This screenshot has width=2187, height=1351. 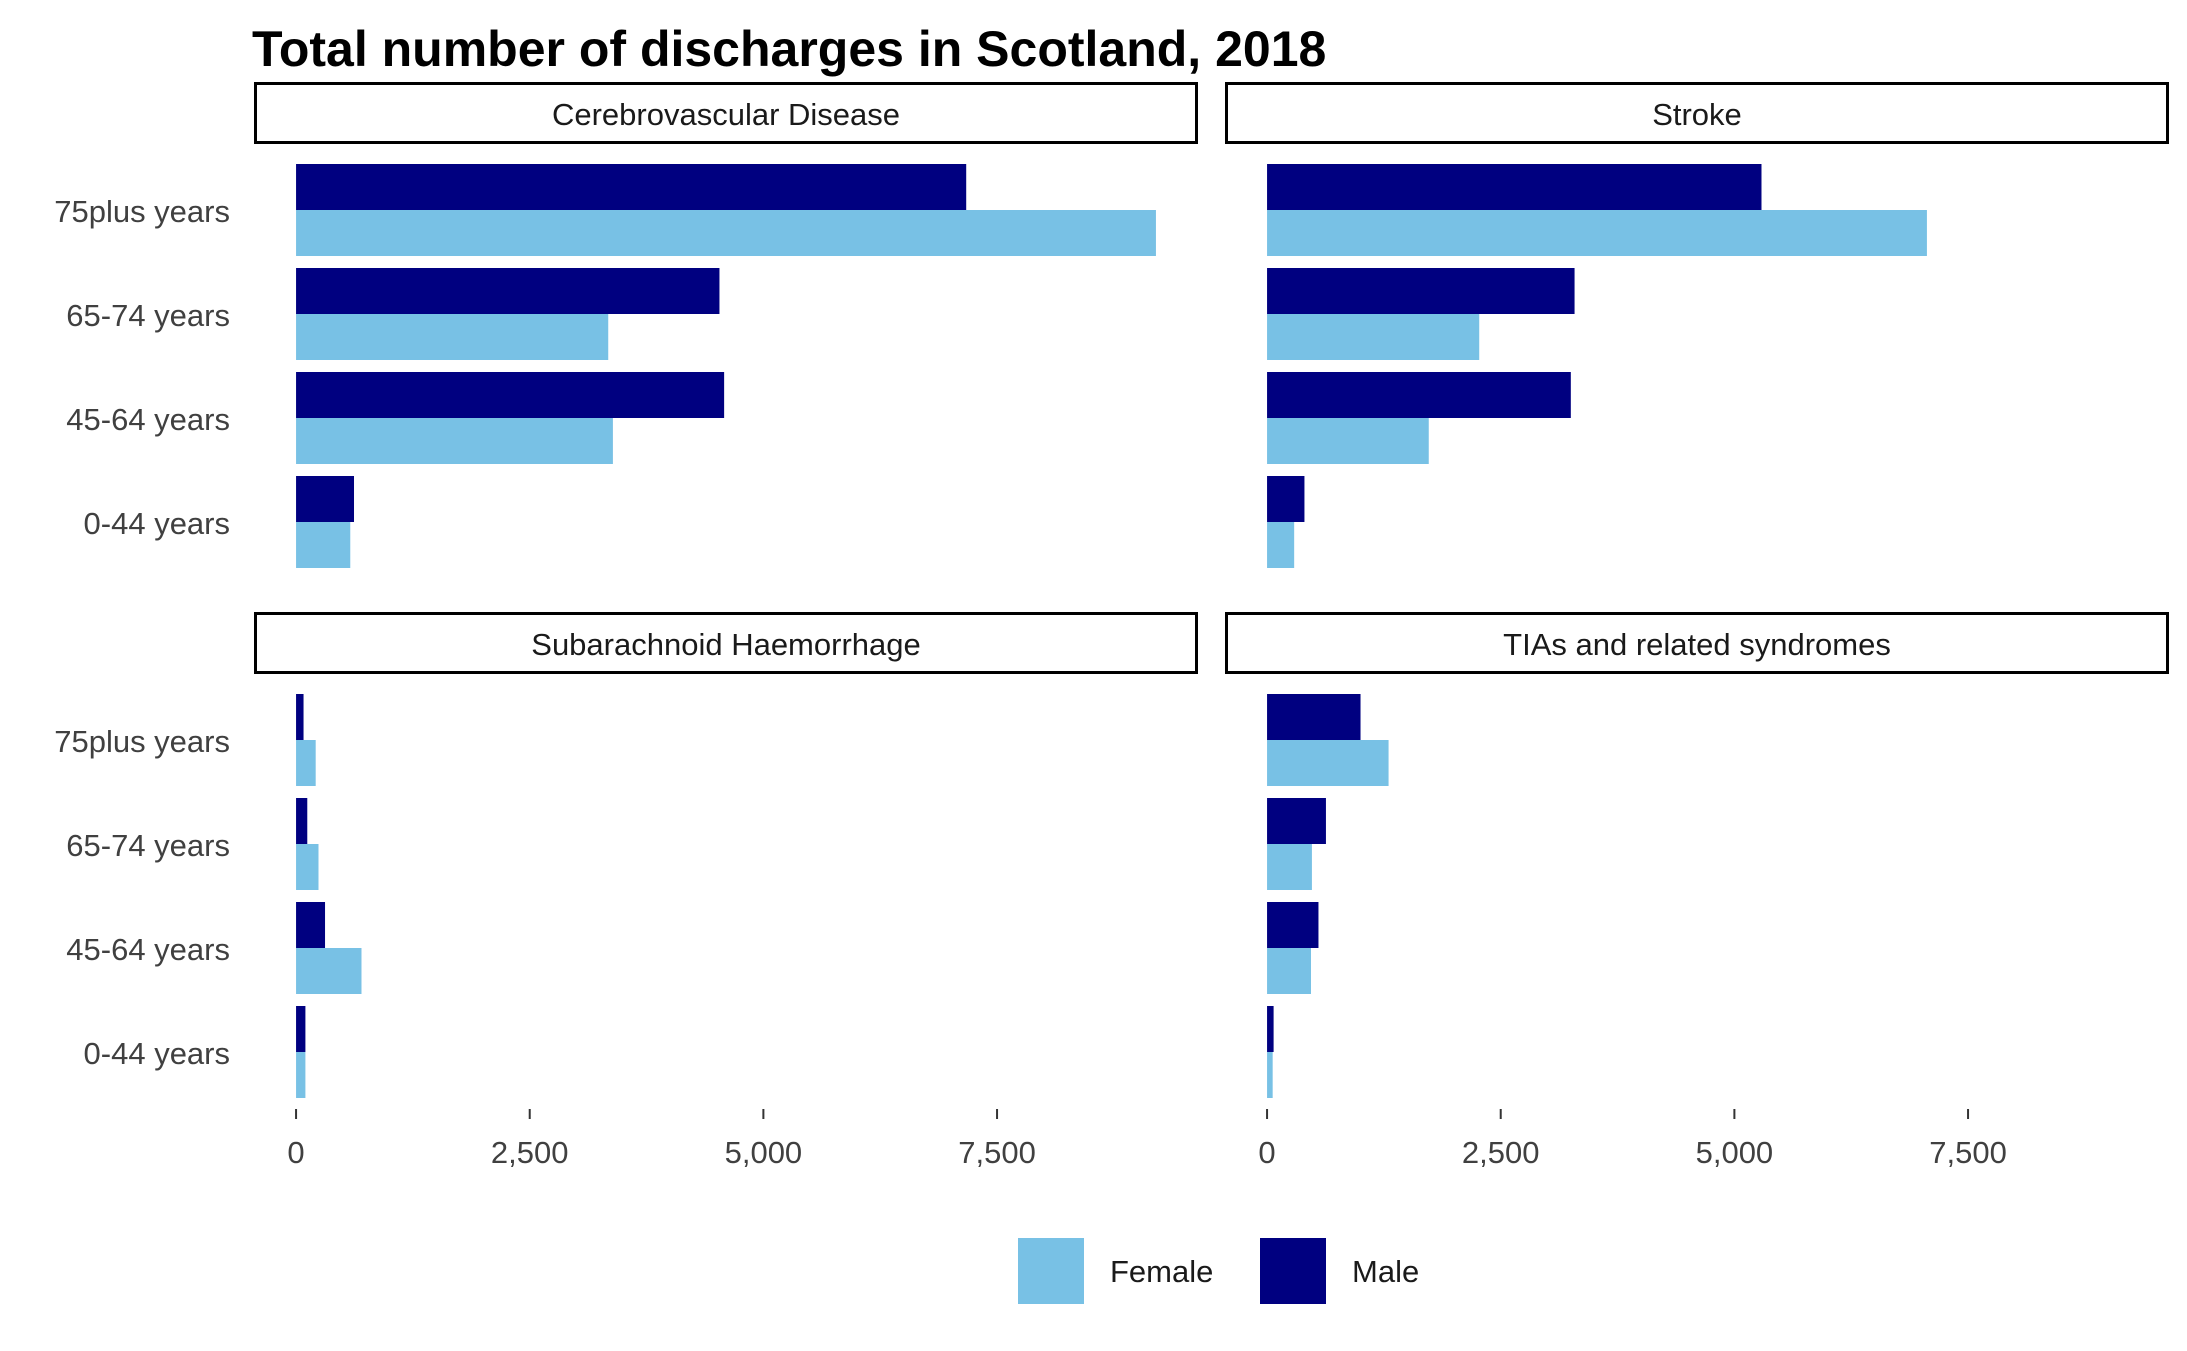 What do you see at coordinates (726, 233) in the screenshot?
I see `bar-cerebrovascular-disease-75plus-years-female` at bounding box center [726, 233].